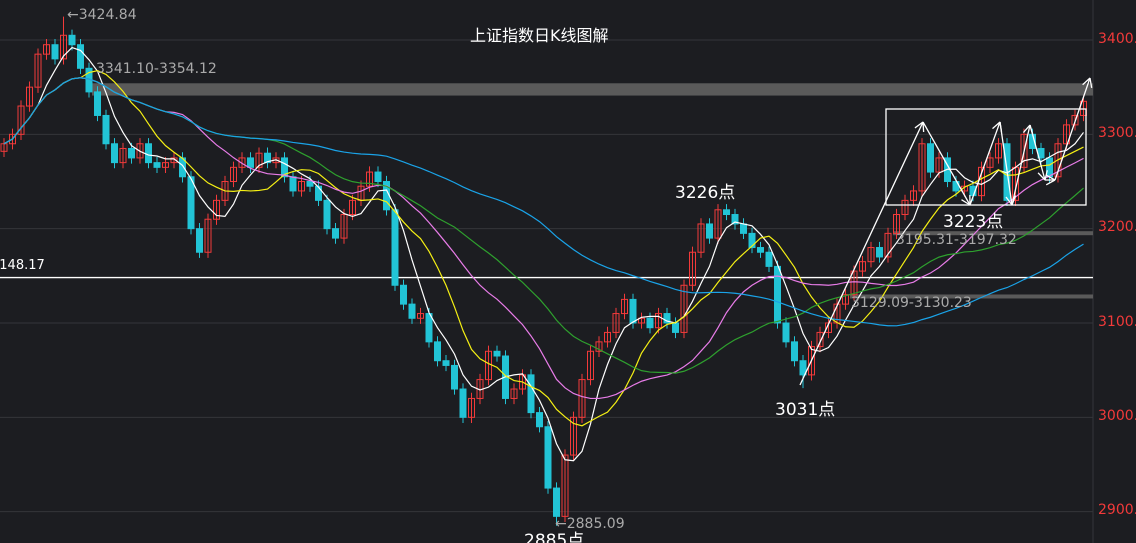  I want to click on price-band, so click(993, 233).